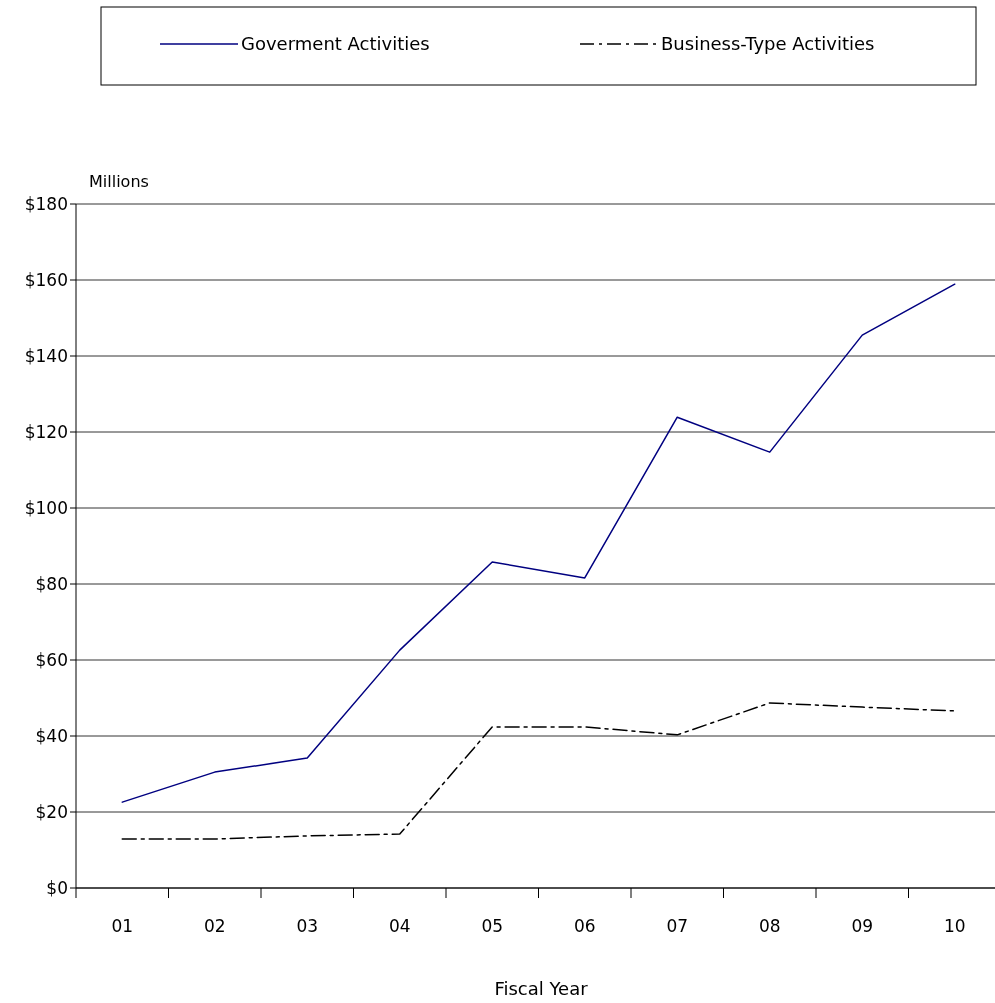 This screenshot has height=1003, width=995. Describe the element at coordinates (119, 181) in the screenshot. I see `y-axis-title: Millions` at that location.